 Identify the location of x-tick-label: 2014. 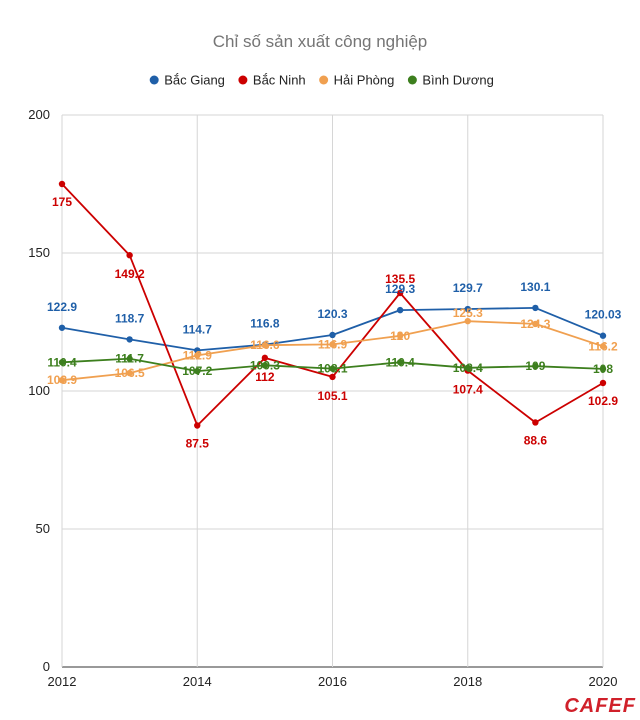
(197, 681).